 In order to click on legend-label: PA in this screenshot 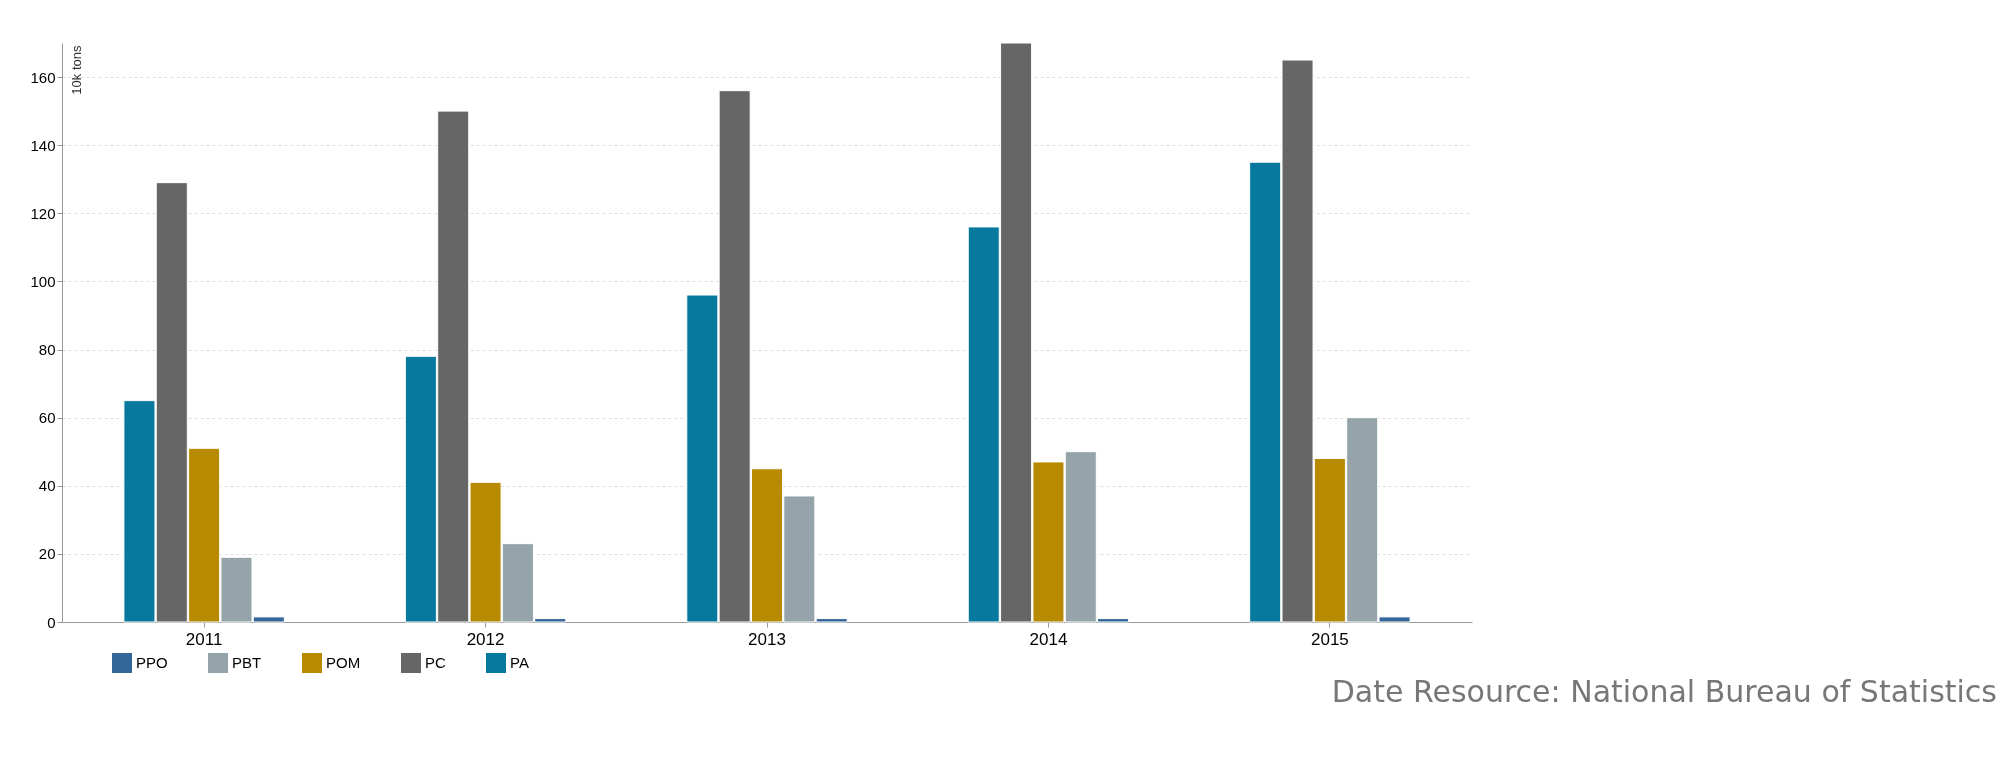, I will do `click(519, 662)`.